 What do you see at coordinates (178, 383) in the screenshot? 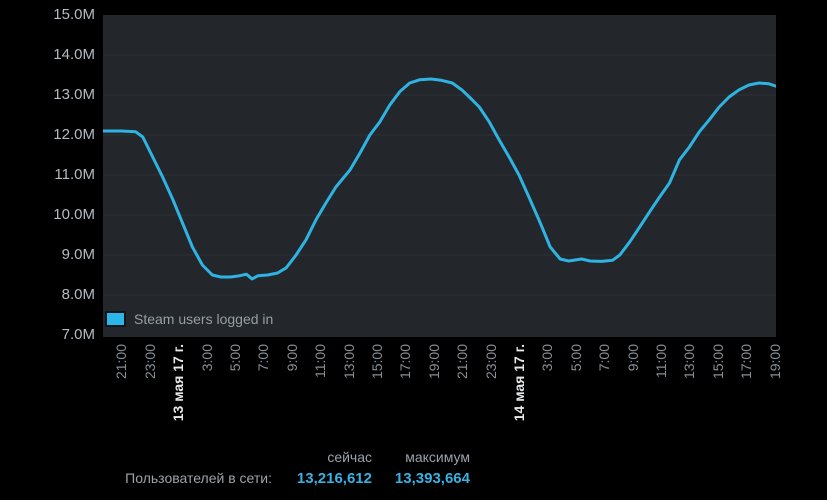
I see `x-axis-date-label: 13 мая 17 г.` at bounding box center [178, 383].